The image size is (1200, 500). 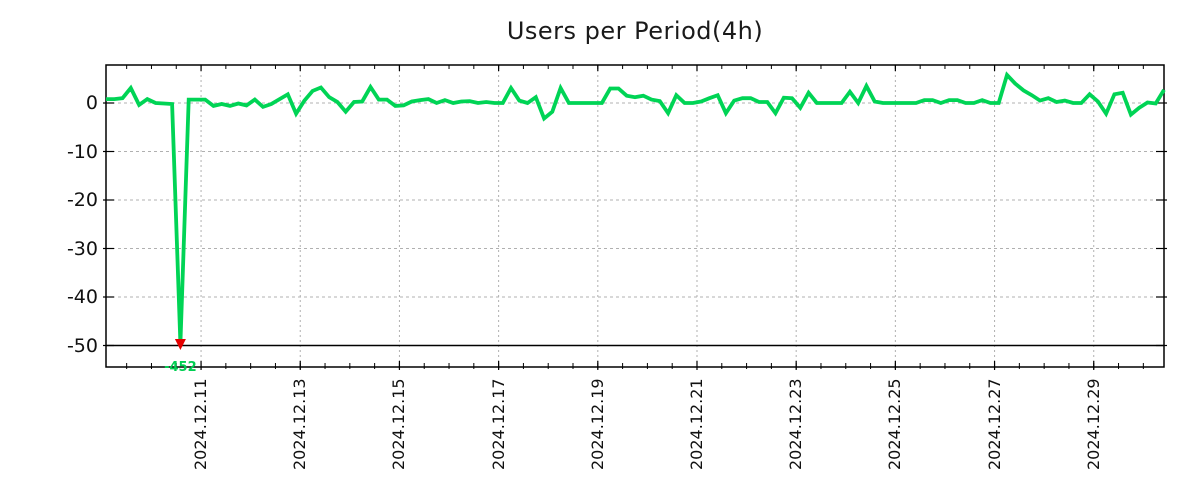 What do you see at coordinates (82, 248) in the screenshot?
I see `y-tick-label: -30` at bounding box center [82, 248].